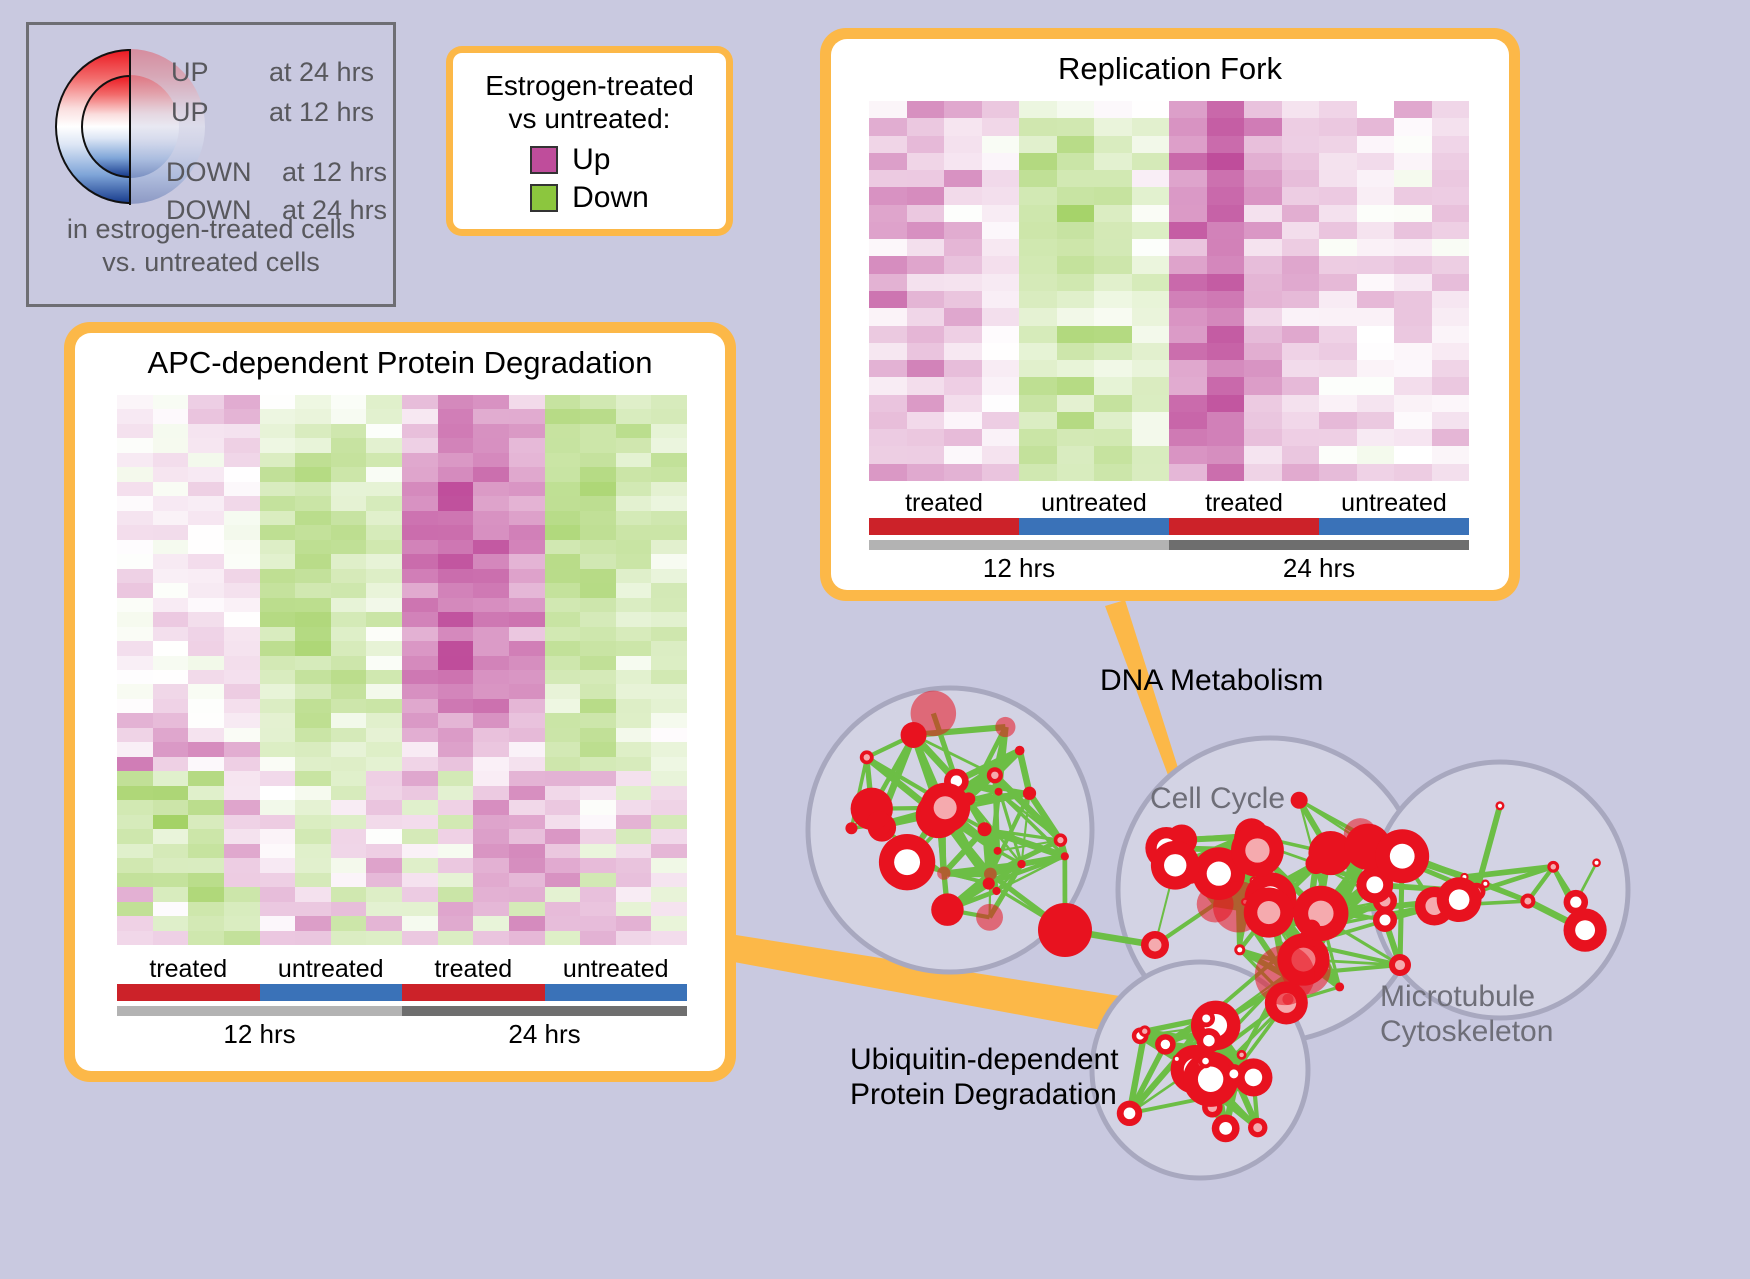  What do you see at coordinates (402, 670) in the screenshot?
I see `heatmap-apc-degradation` at bounding box center [402, 670].